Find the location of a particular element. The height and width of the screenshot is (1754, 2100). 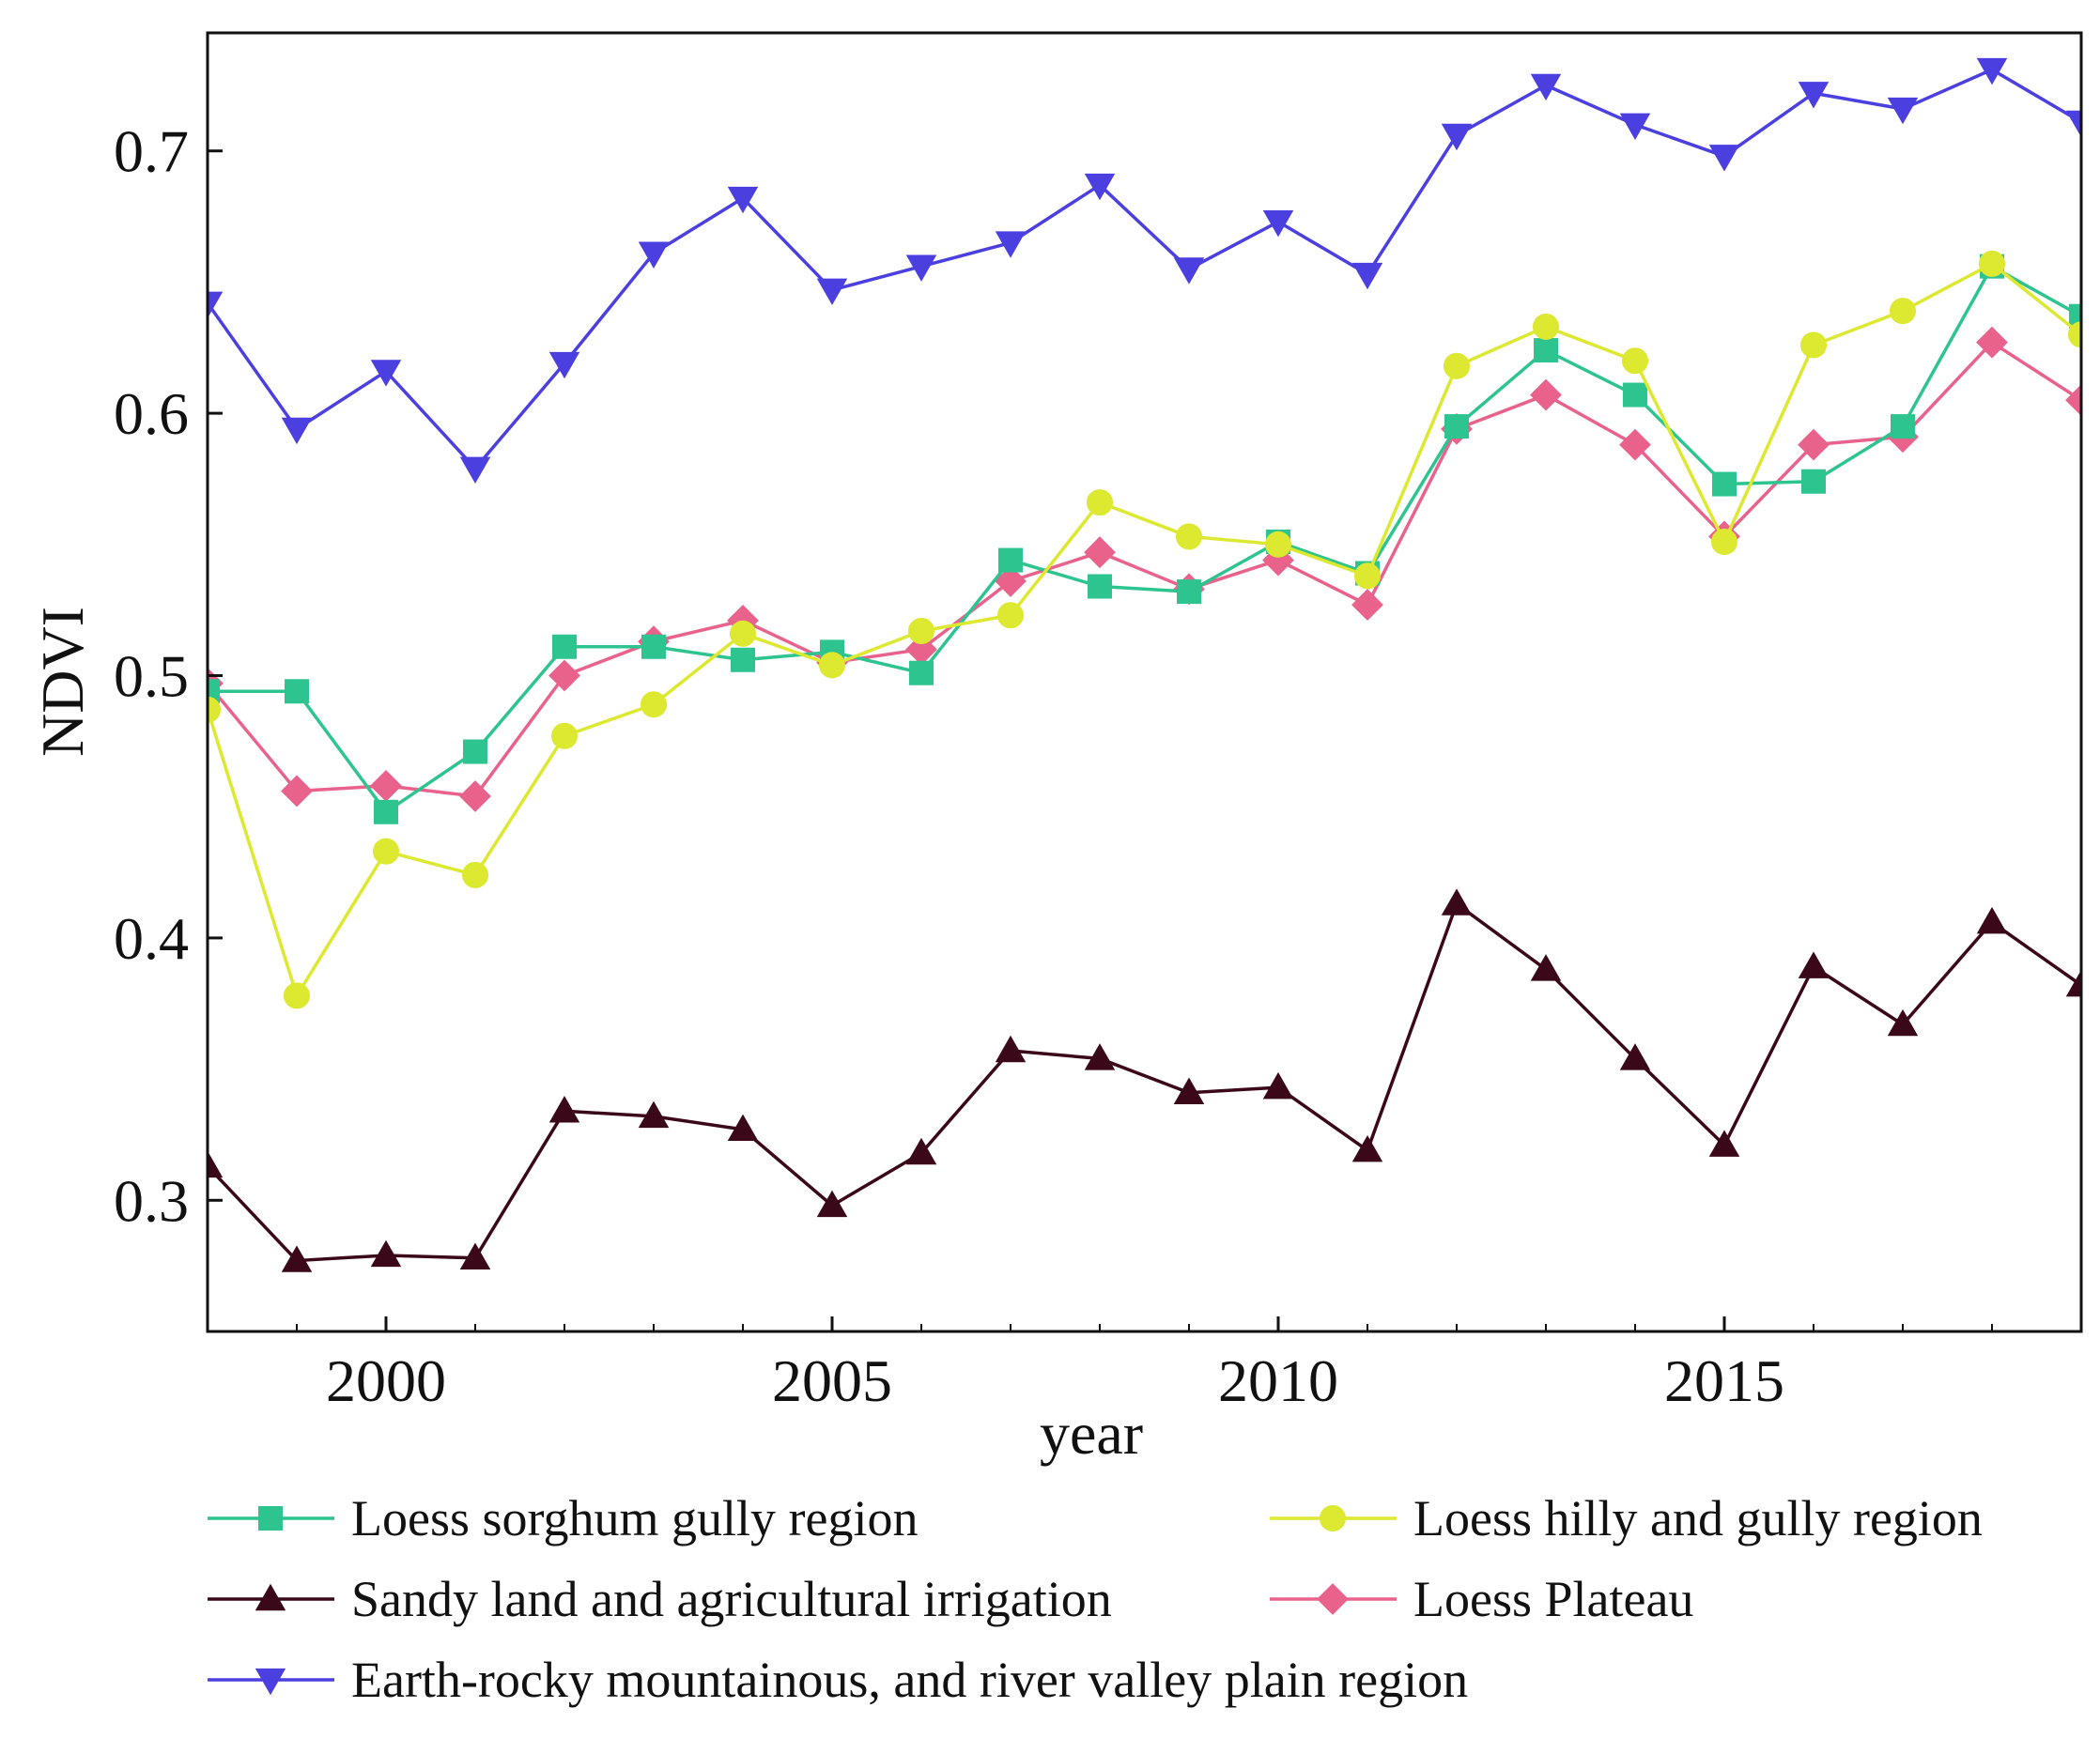

data-point-earth-rocky-mountainous-and-river-valley-plain-region-2003 is located at coordinates (654, 255).